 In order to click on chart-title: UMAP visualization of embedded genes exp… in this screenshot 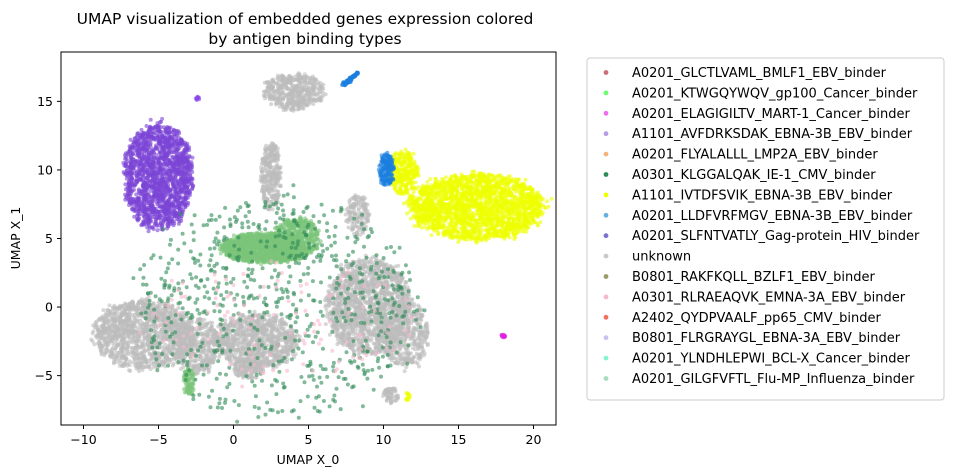, I will do `click(305, 19)`.